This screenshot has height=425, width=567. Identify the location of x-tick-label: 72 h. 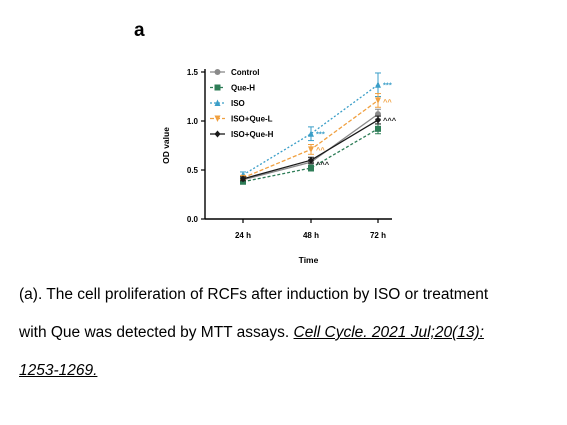
(378, 235).